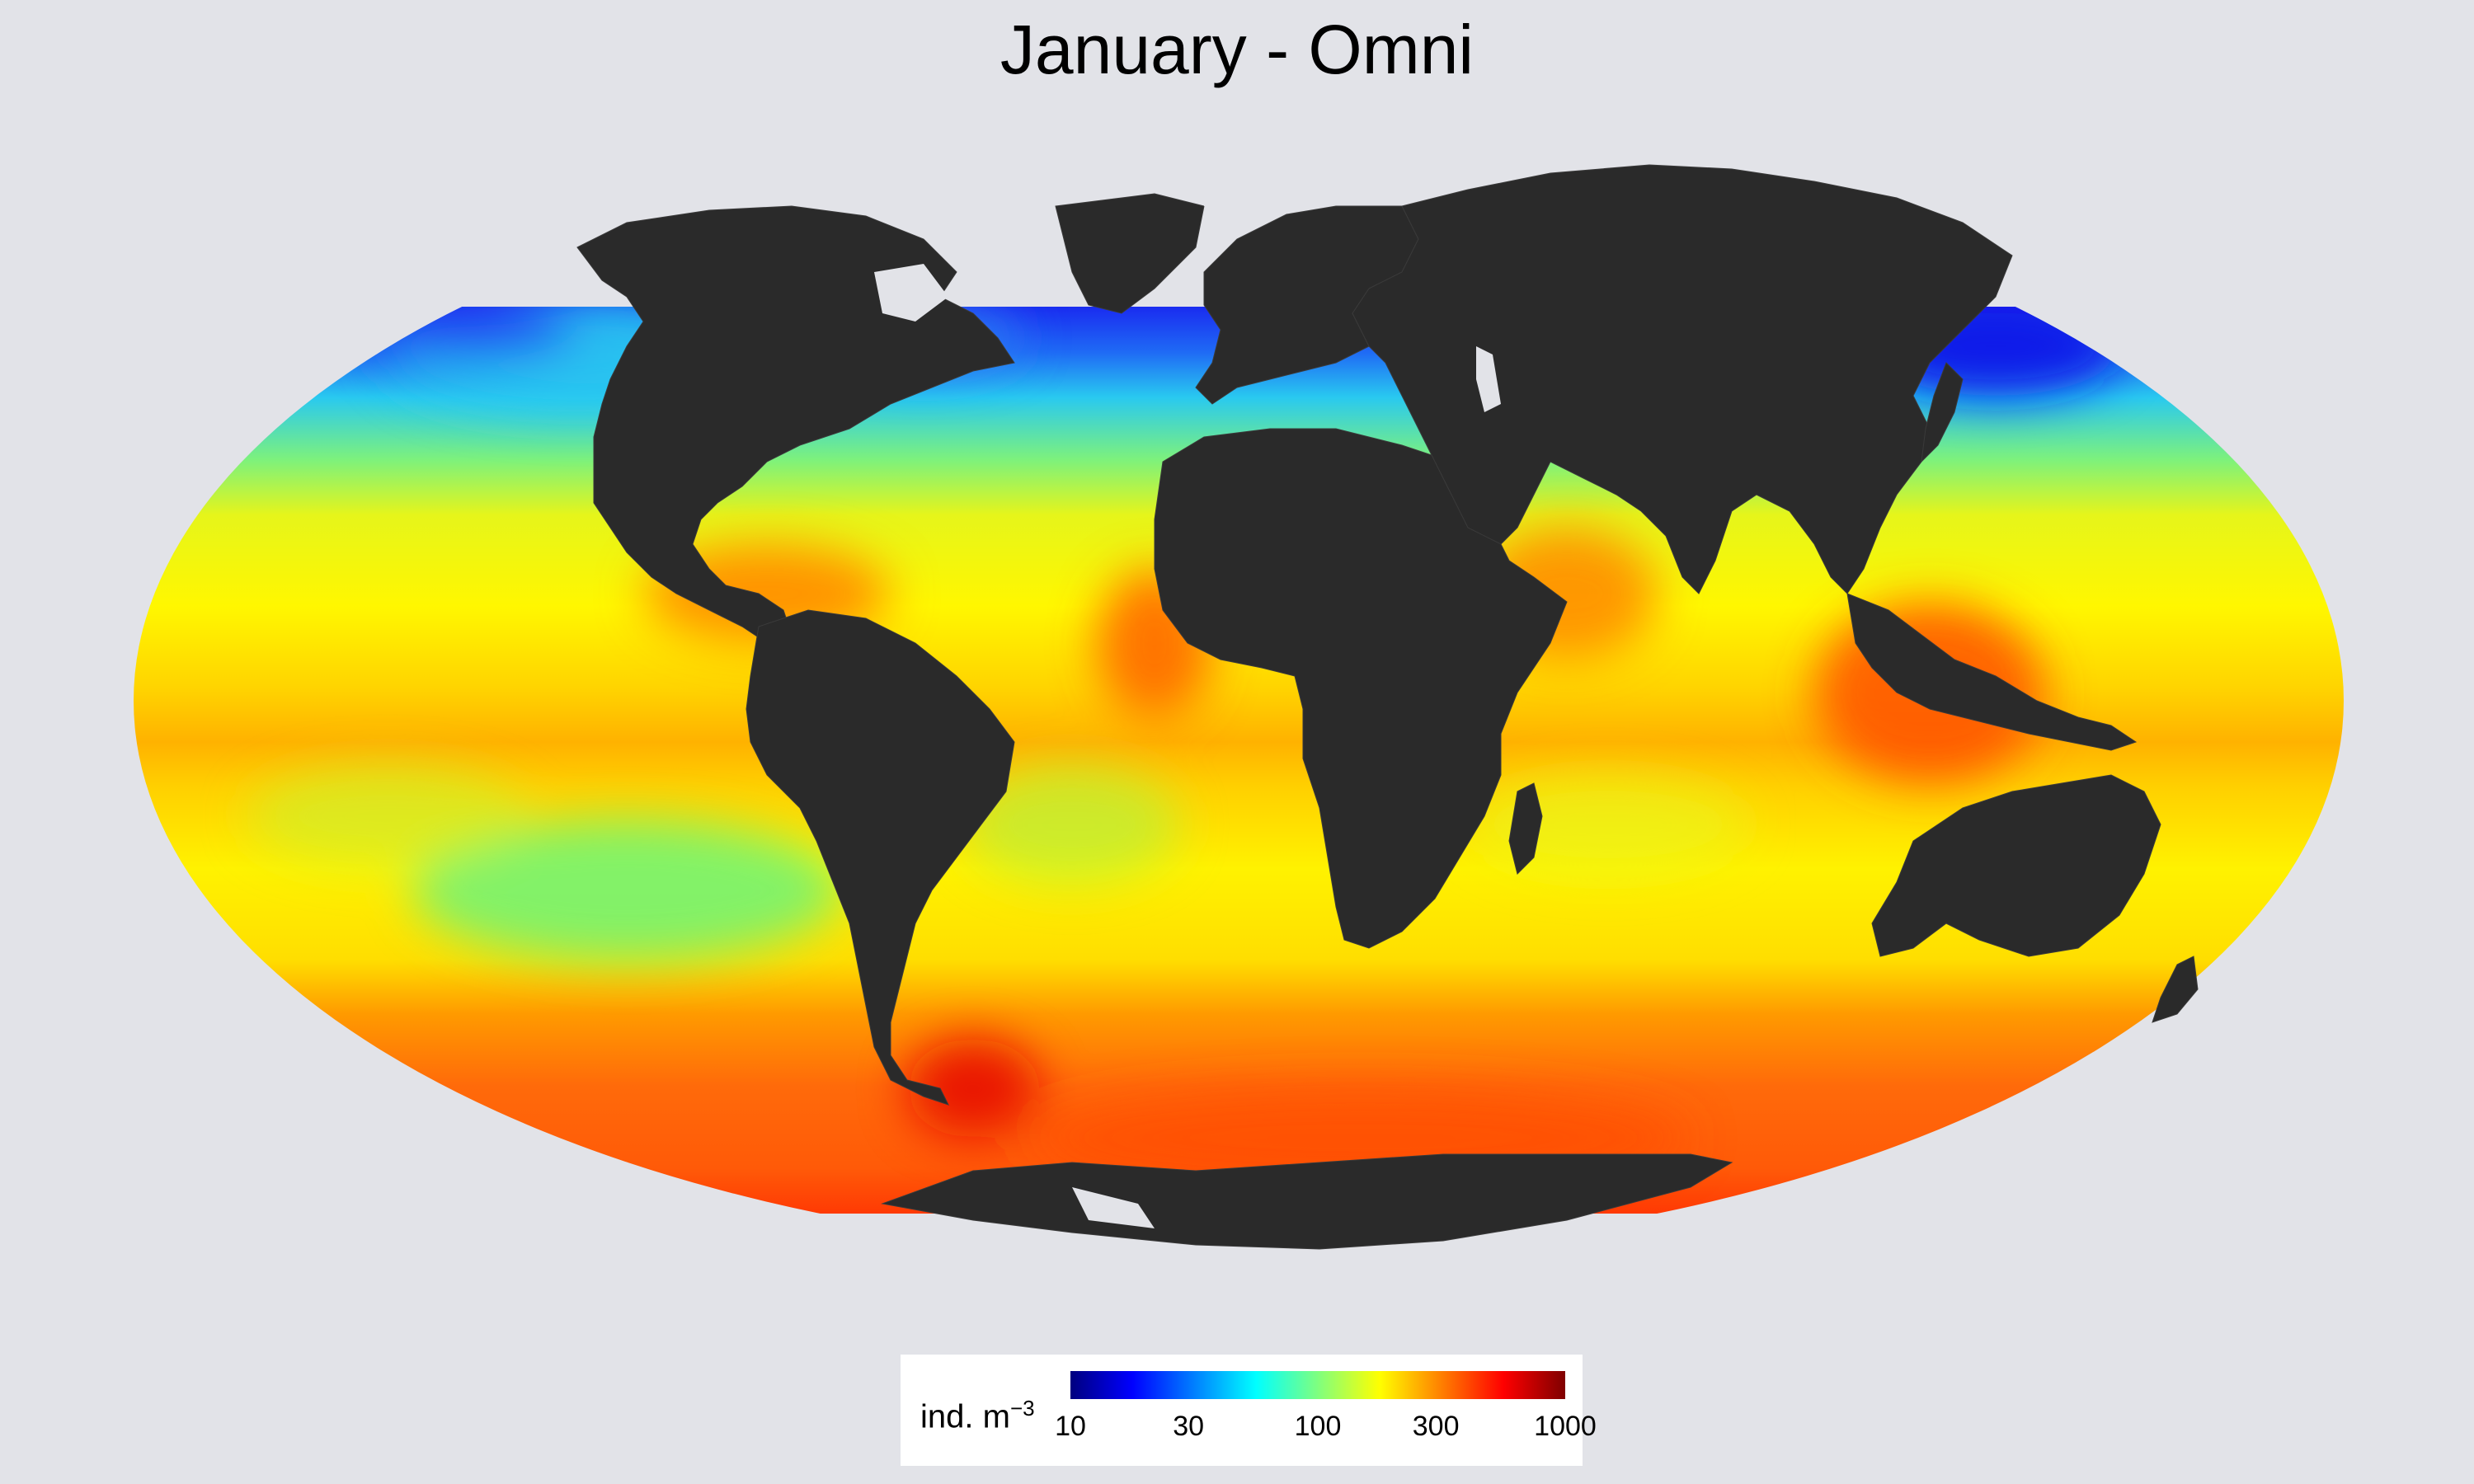 This screenshot has height=1484, width=2474. I want to click on madagascar, so click(1525, 828).